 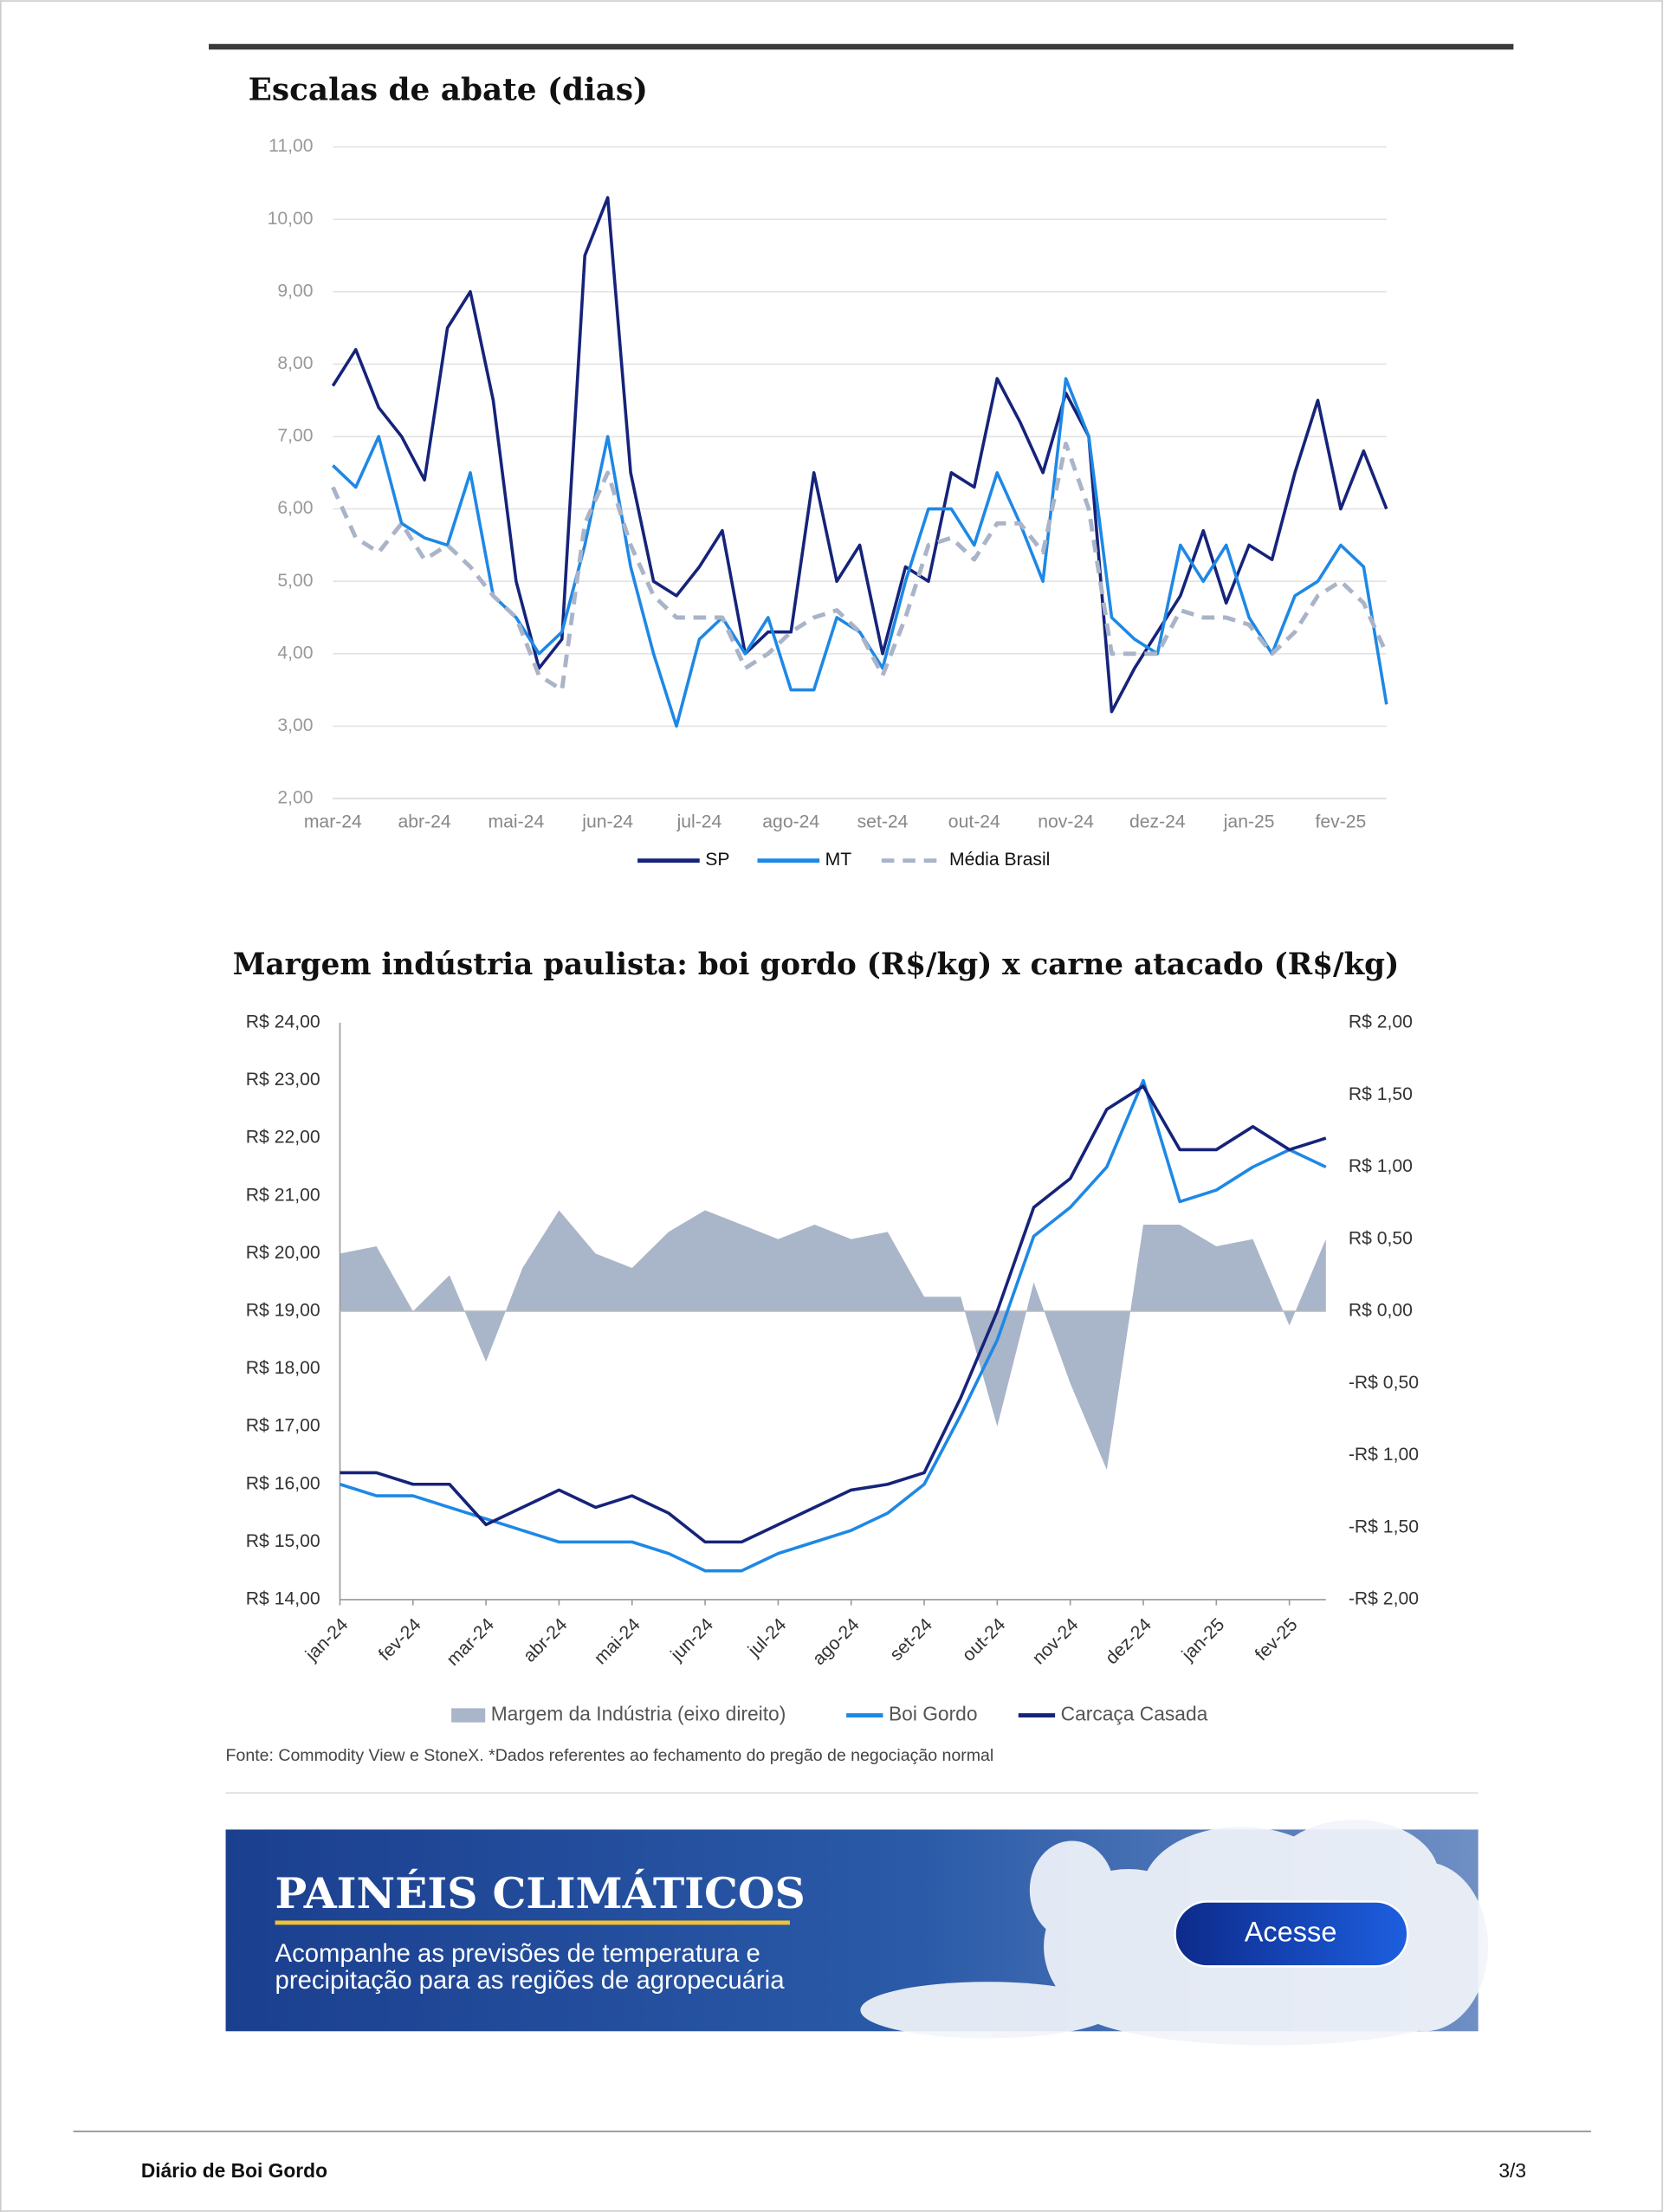 I want to click on x-tick-label: ago-24, so click(x=790, y=821).